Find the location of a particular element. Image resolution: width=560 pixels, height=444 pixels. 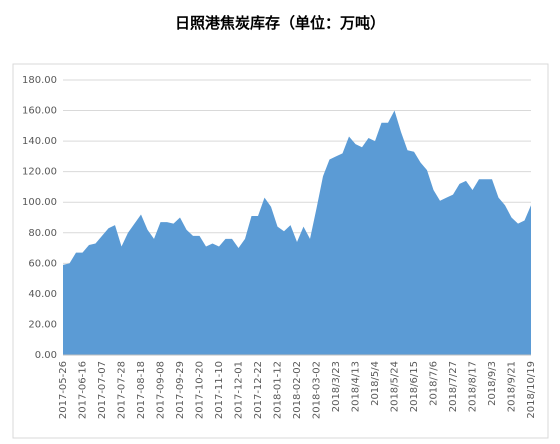

x-tick-label: 2018/4/13 is located at coordinates (356, 386).